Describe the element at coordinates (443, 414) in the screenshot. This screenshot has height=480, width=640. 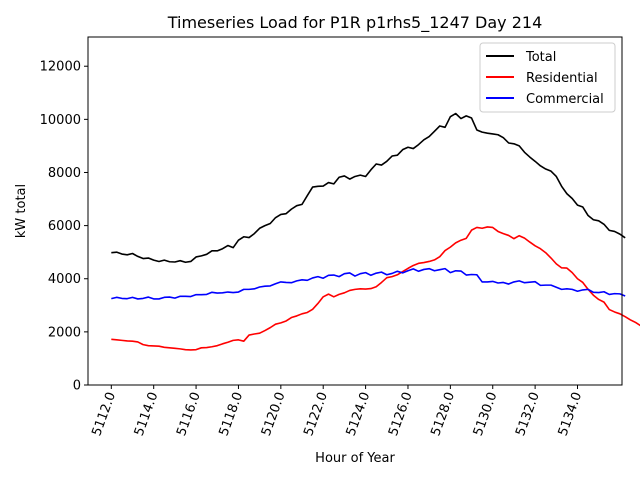
I see `x-tick-label: 5128.0` at that location.